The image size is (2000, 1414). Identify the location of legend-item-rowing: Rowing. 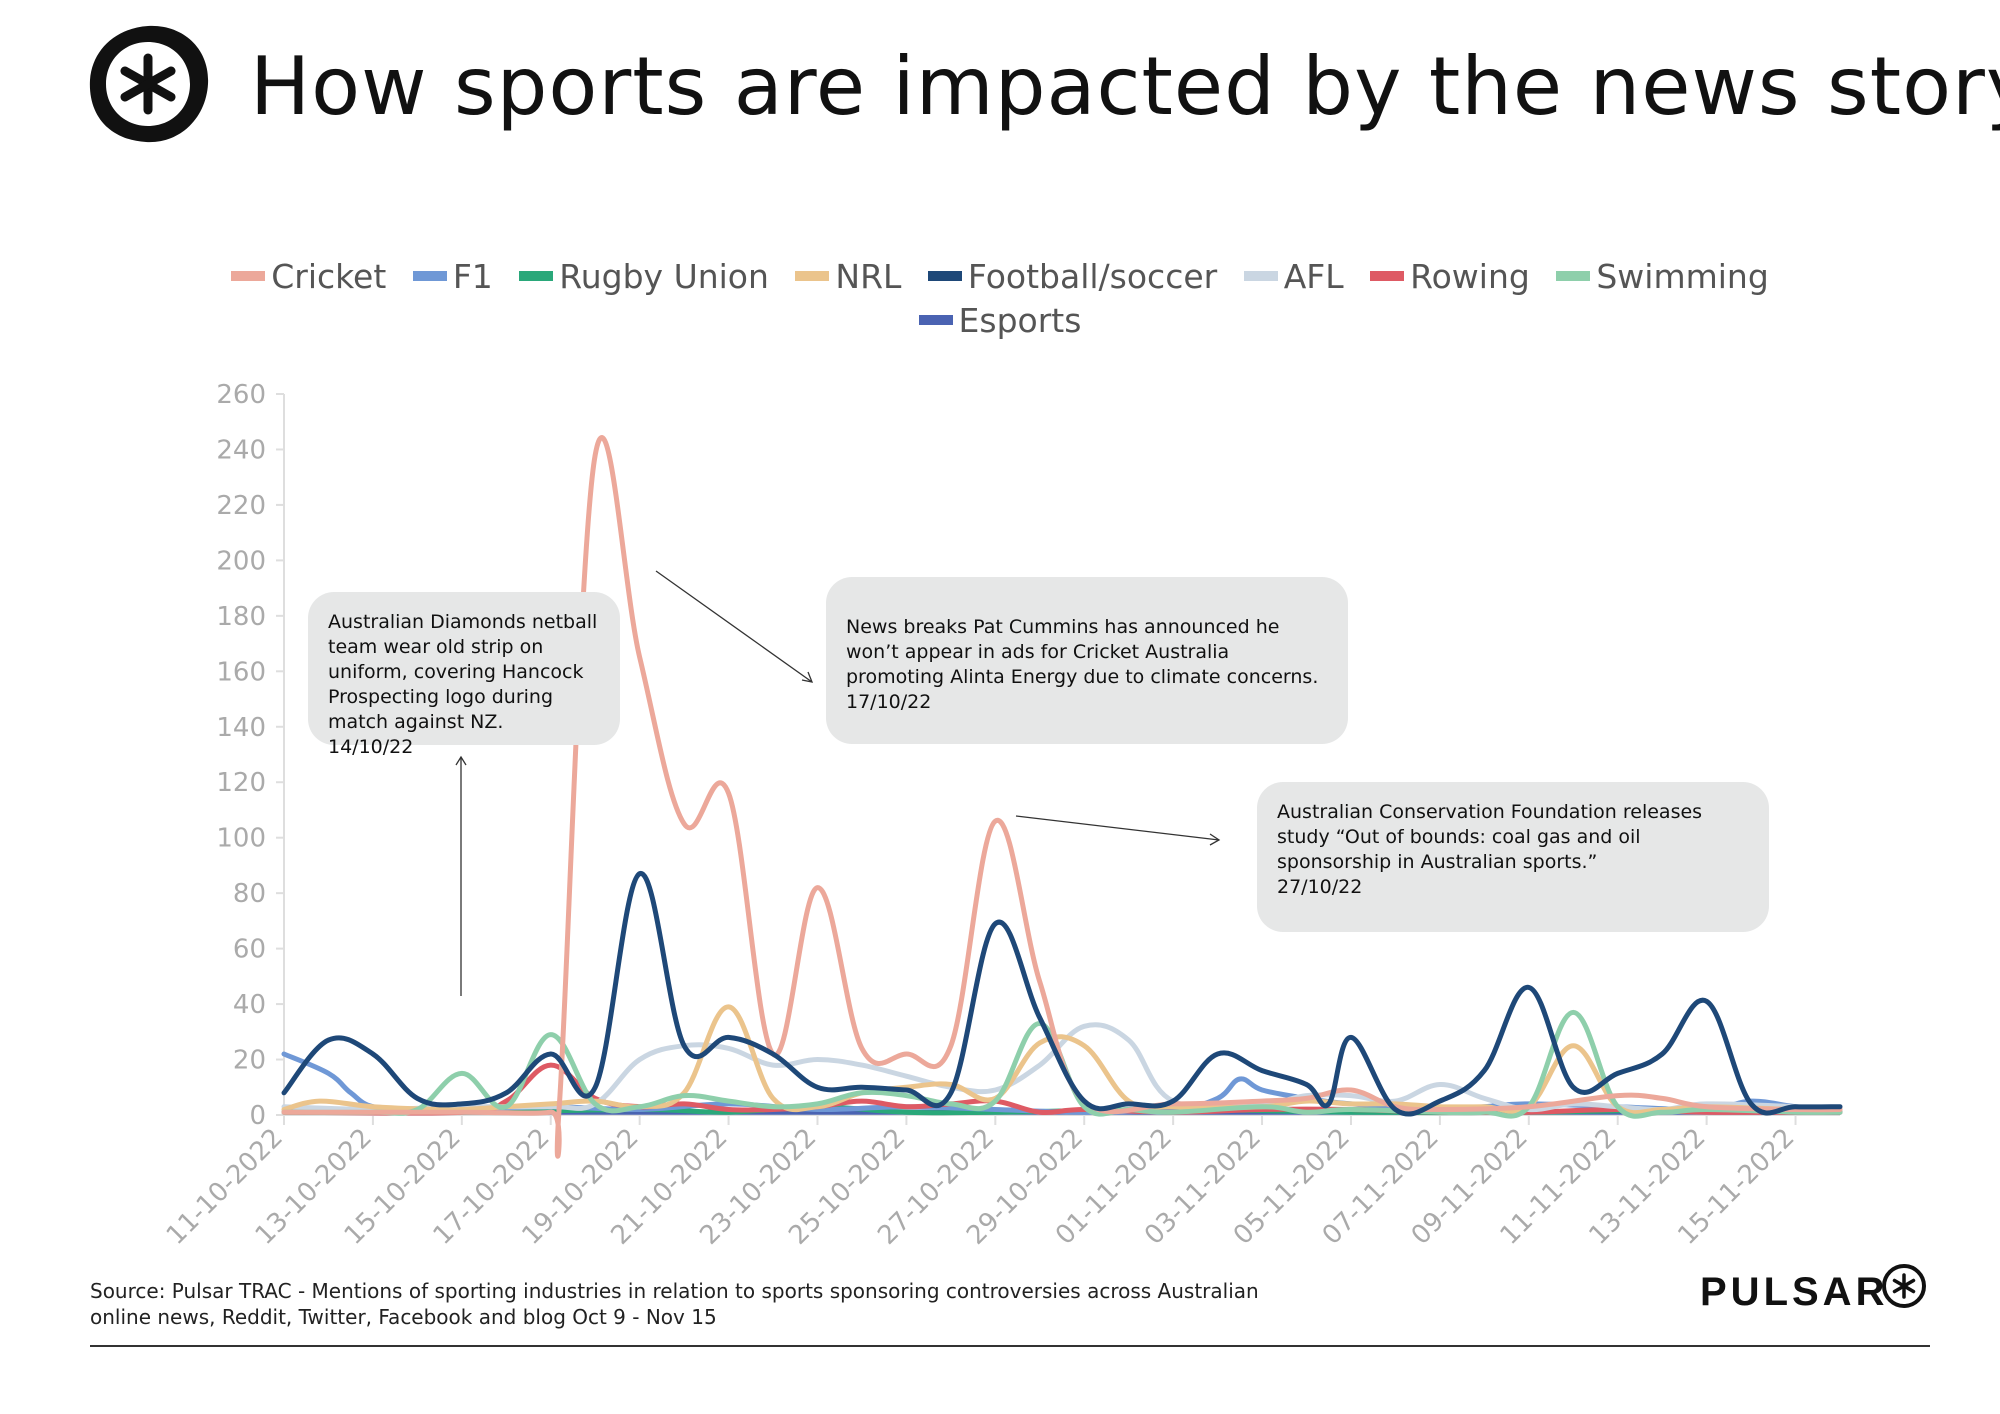
(1450, 277).